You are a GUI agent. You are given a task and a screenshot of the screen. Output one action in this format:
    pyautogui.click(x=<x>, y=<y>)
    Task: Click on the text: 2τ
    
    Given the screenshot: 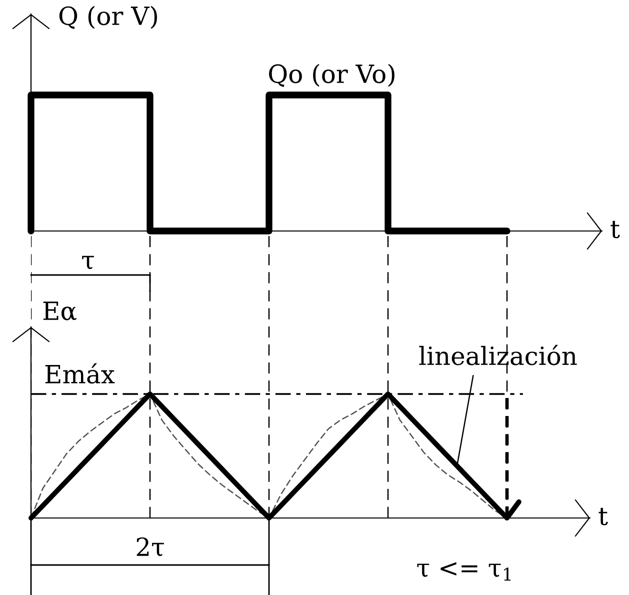 What is the action you would take?
    pyautogui.click(x=150, y=546)
    